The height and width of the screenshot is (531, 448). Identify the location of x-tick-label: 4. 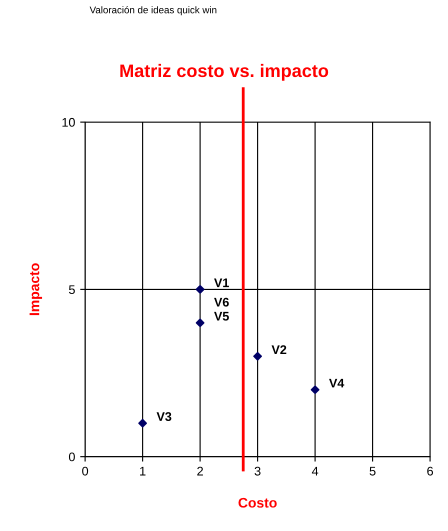
(315, 471).